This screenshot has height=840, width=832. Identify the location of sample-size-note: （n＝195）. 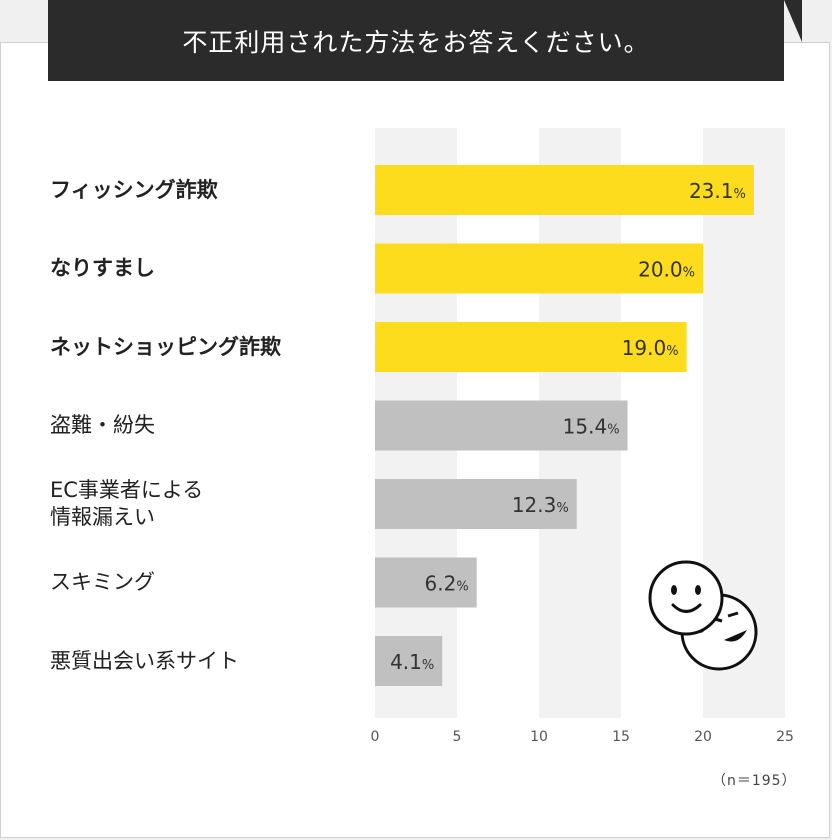
(754, 781).